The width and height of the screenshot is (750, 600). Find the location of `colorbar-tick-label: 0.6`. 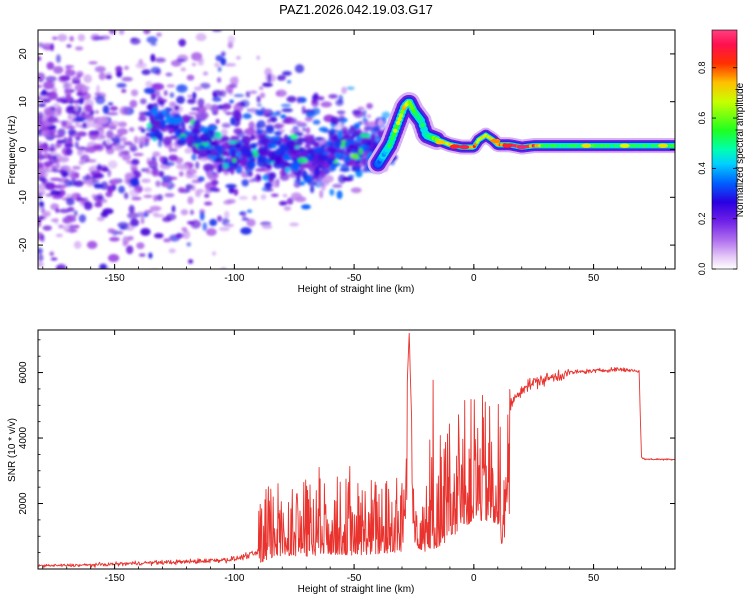

colorbar-tick-label: 0.6 is located at coordinates (702, 118).